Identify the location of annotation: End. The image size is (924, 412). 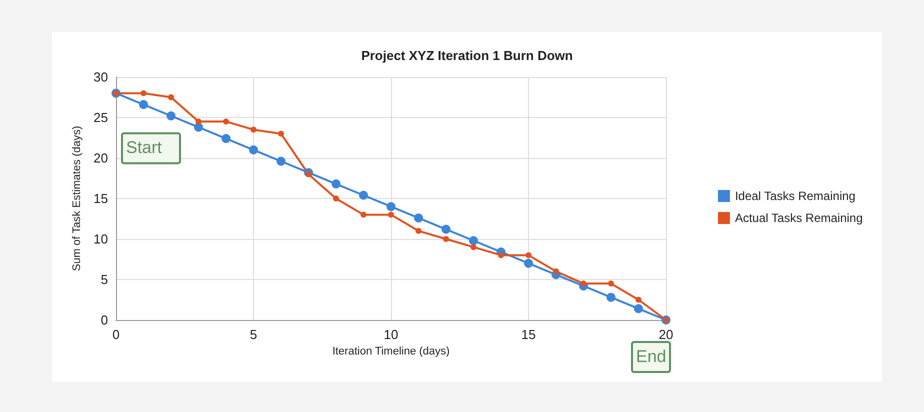
(651, 356).